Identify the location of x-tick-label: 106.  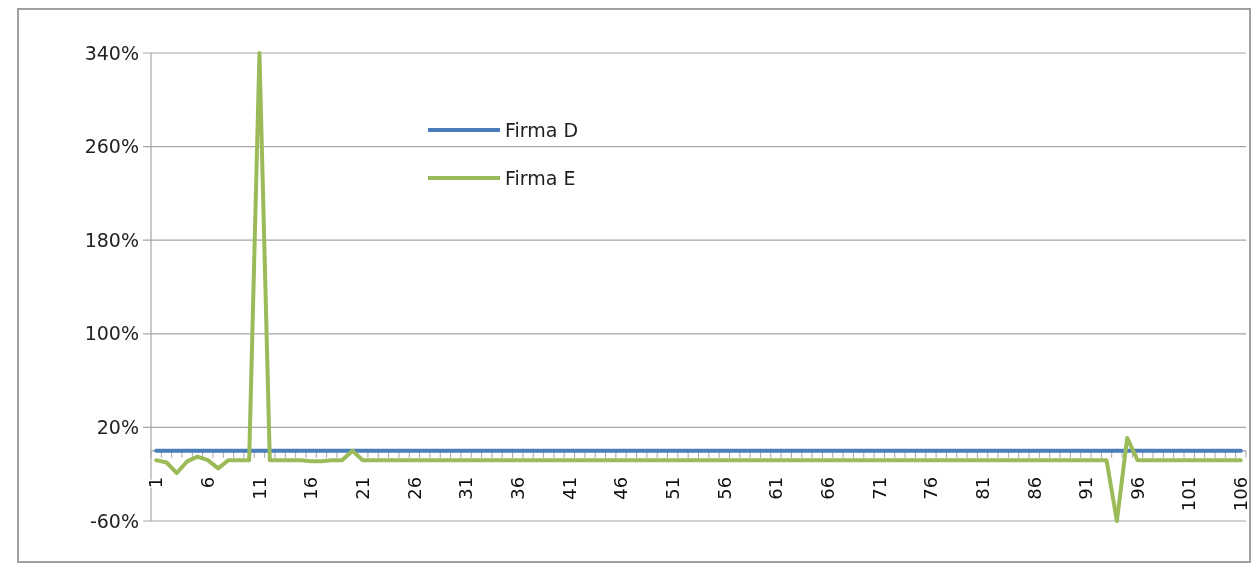
(1241, 494).